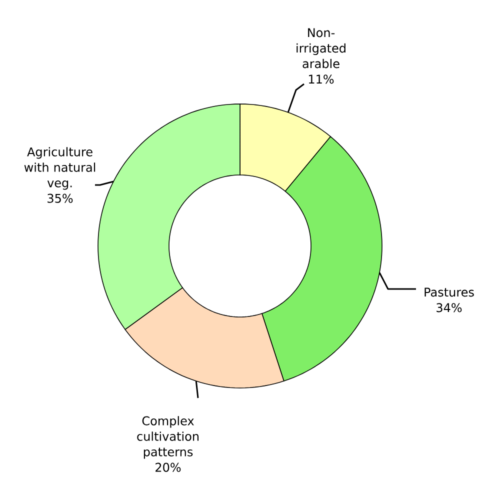 This screenshot has width=490, height=488. I want to click on slice-label: Pastures, so click(449, 292).